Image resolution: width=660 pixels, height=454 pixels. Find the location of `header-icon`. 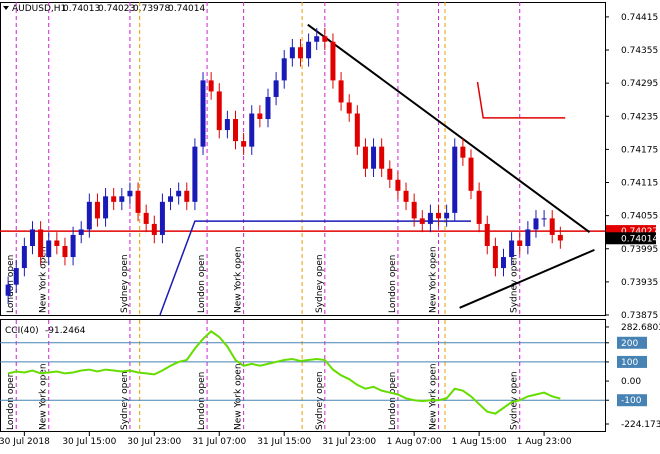

header-icon is located at coordinates (6, 8).